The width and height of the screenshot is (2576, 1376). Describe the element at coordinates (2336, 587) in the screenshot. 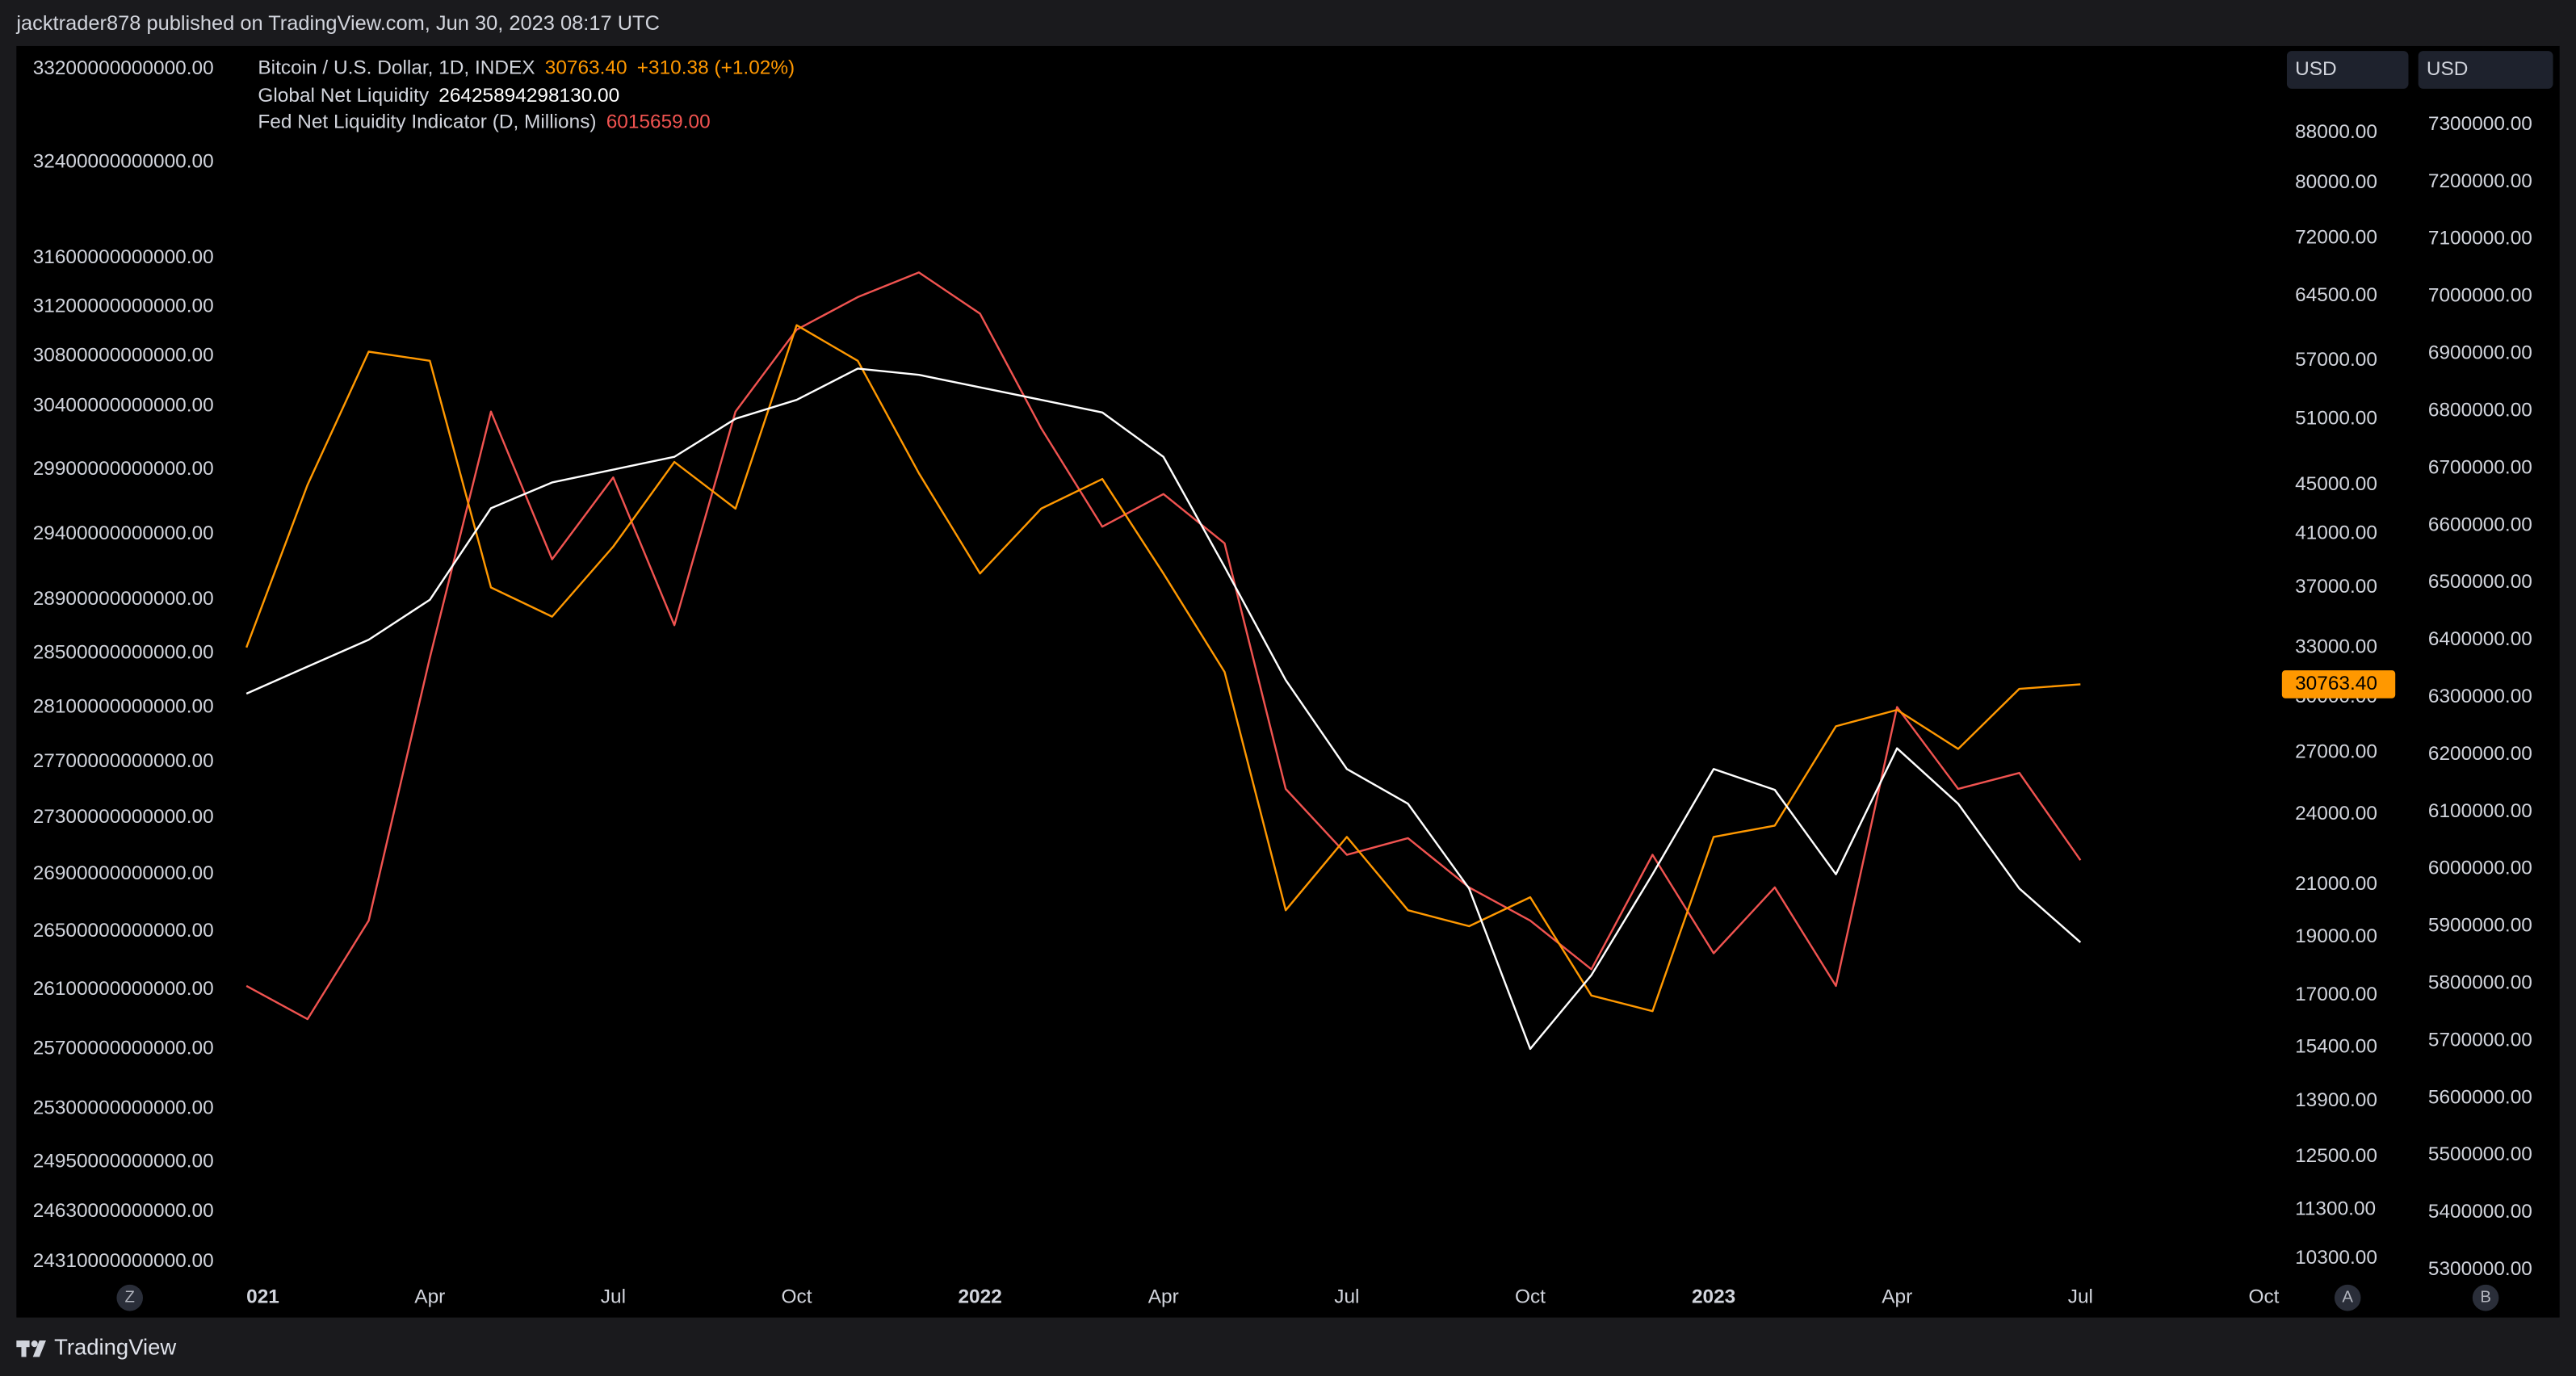

I see `y-tick-label: 37000.00` at that location.